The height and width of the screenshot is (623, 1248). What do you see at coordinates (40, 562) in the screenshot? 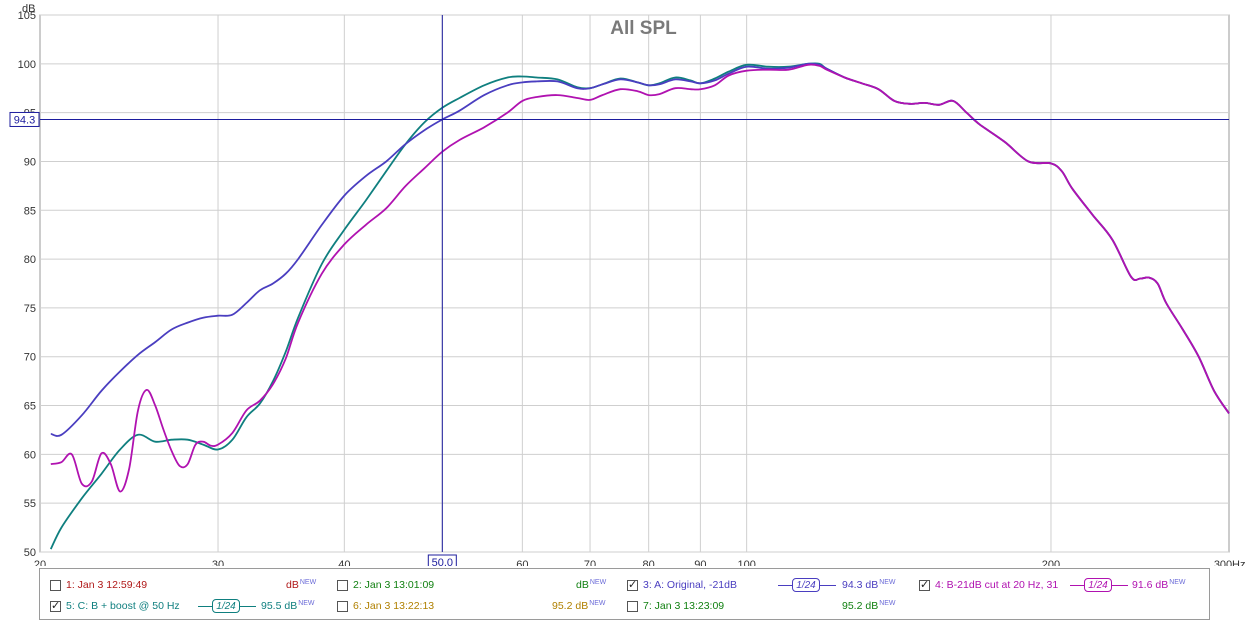
I see `x-tick-label: 20` at bounding box center [40, 562].